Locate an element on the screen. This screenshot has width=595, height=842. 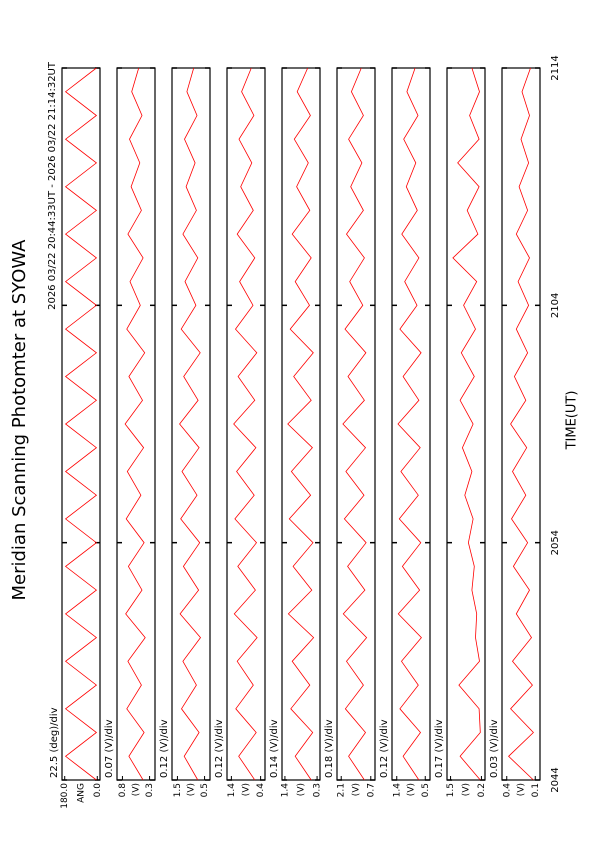
y-axis-label: ANG is located at coordinates (82, 793).